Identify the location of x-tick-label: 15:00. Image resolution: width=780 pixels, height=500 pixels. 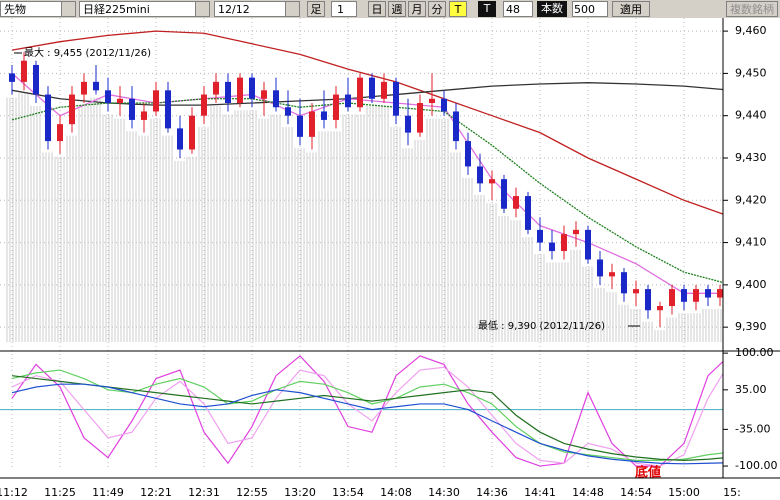
(684, 492).